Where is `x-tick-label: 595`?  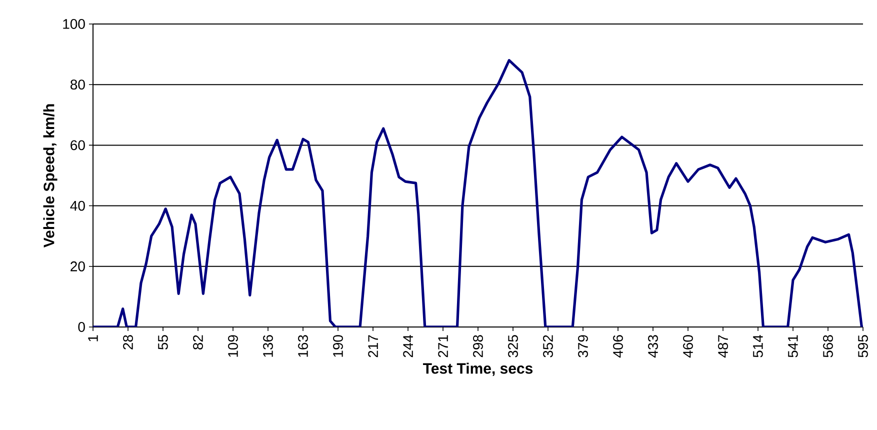 x-tick-label: 595 is located at coordinates (863, 346).